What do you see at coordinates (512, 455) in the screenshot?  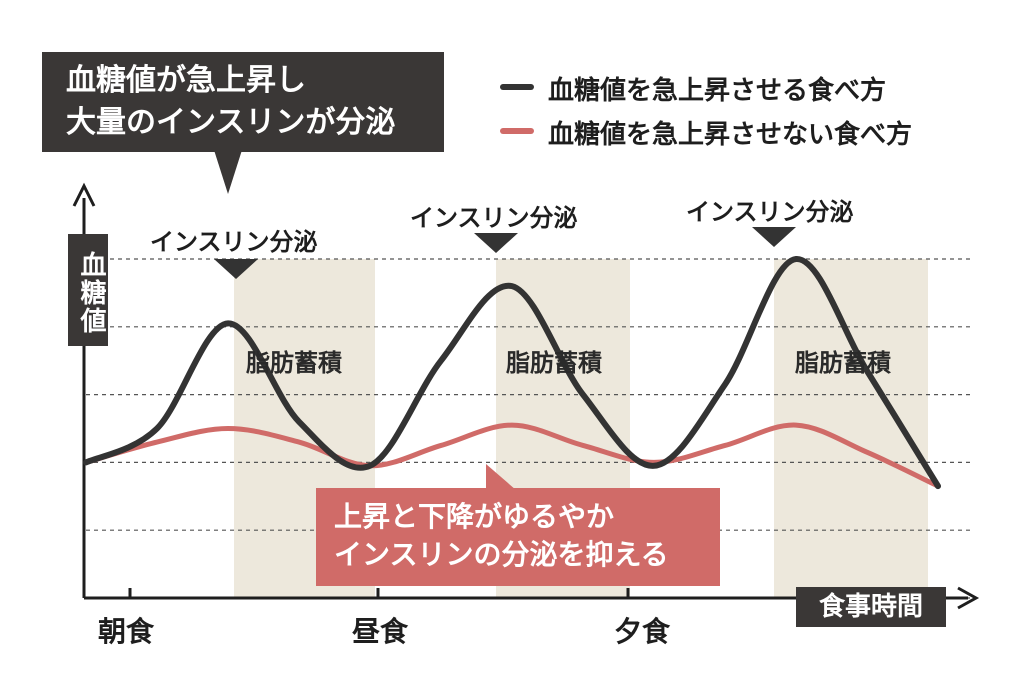 I see `series-line-gentle` at bounding box center [512, 455].